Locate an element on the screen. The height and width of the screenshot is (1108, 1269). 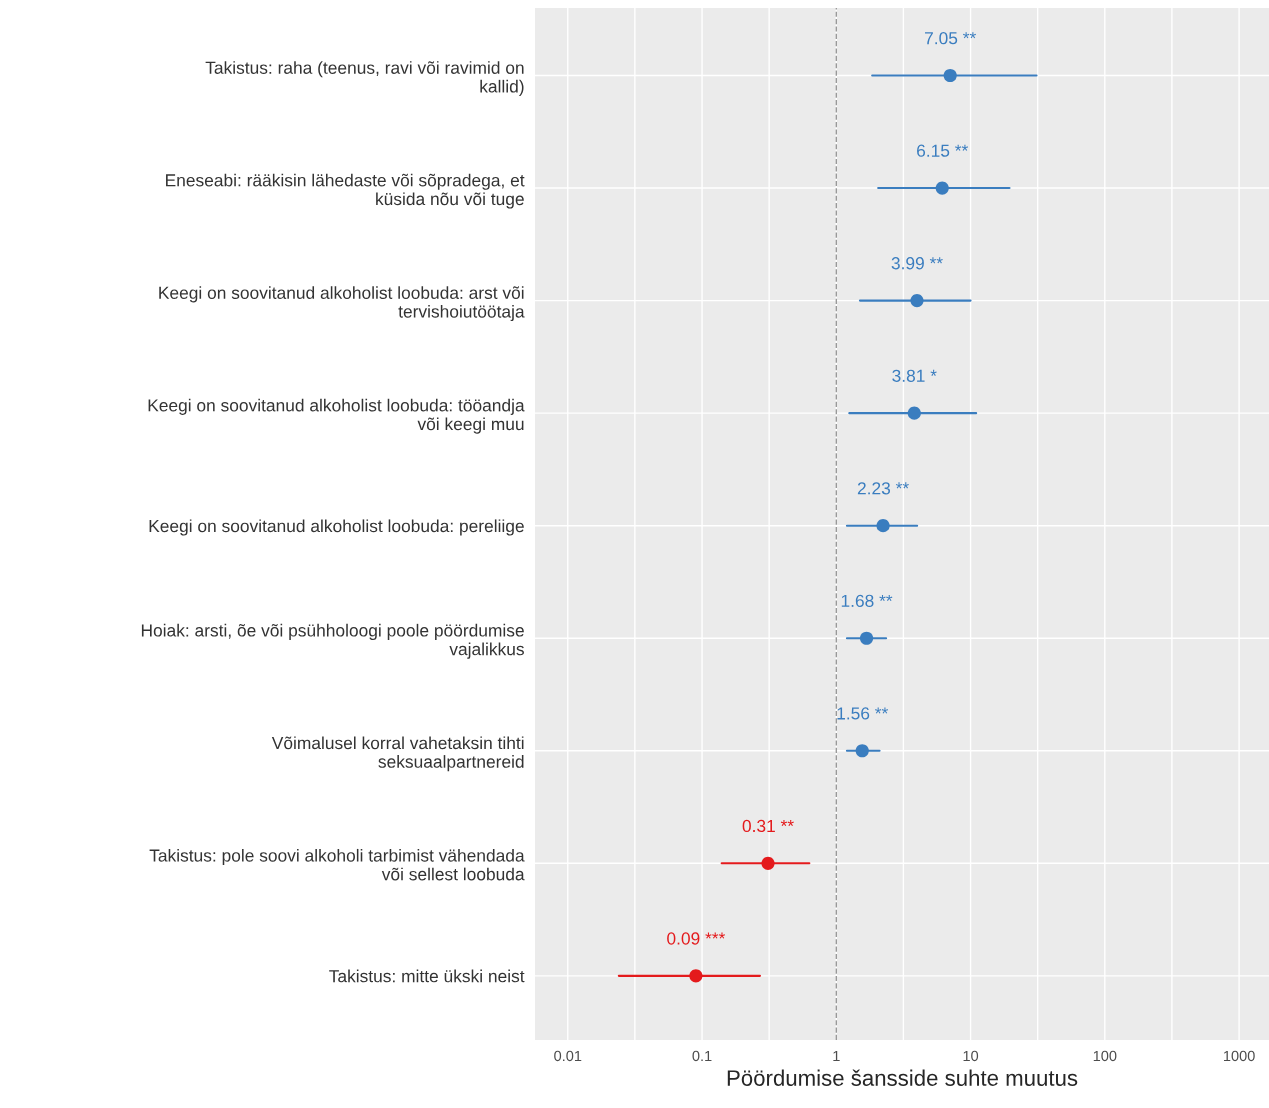
y-tick-label: Hoiak: arsti, õe või psühholoogi poole pöördumise vajalikkus is located at coordinates (332, 641).